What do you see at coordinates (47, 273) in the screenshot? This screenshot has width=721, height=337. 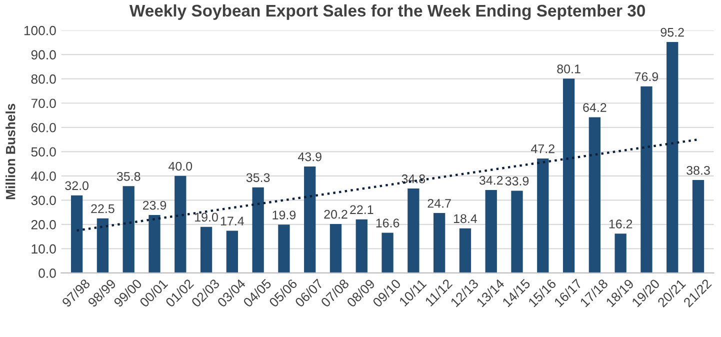 I see `y-tick-label: 0.0` at bounding box center [47, 273].